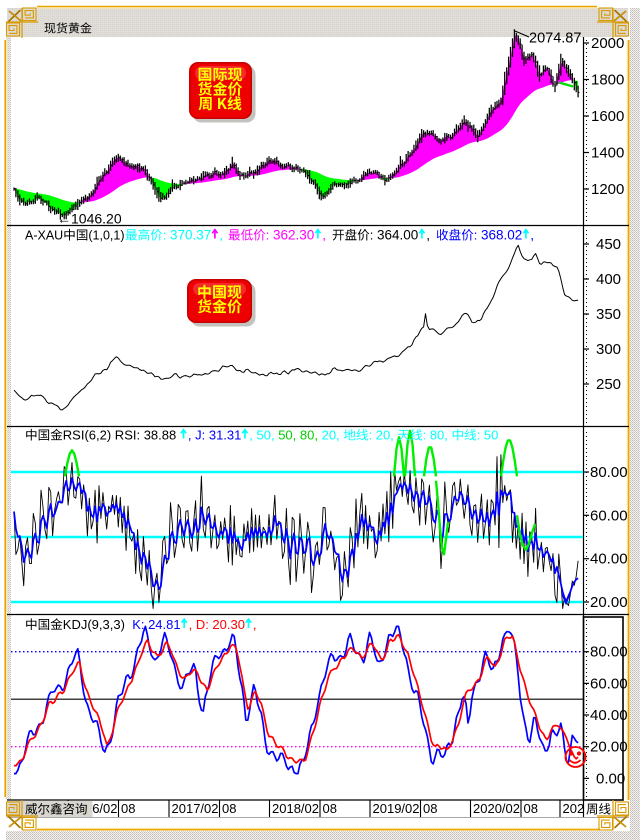 The width and height of the screenshot is (640, 840). Describe the element at coordinates (44, 236) in the screenshot. I see `svg-text: A-XAU` at that location.